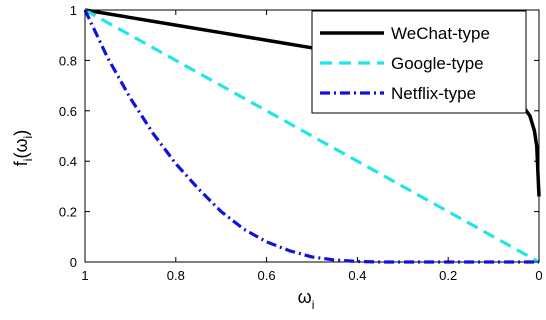  I want to click on legend-label-3: Netflix-type, so click(433, 93).